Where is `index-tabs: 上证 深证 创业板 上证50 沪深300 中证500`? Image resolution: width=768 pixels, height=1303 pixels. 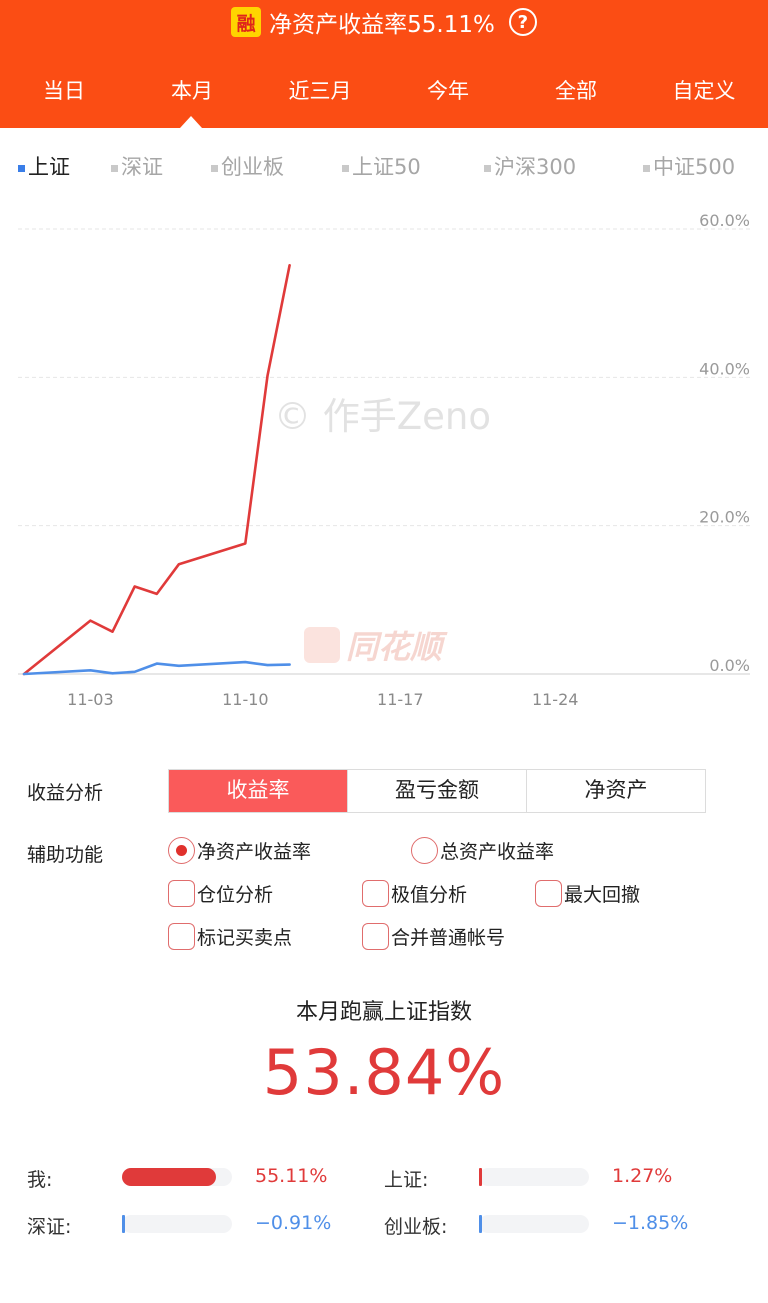 index-tabs: 上证 深证 创业板 上证50 沪深300 中证500 is located at coordinates (384, 167).